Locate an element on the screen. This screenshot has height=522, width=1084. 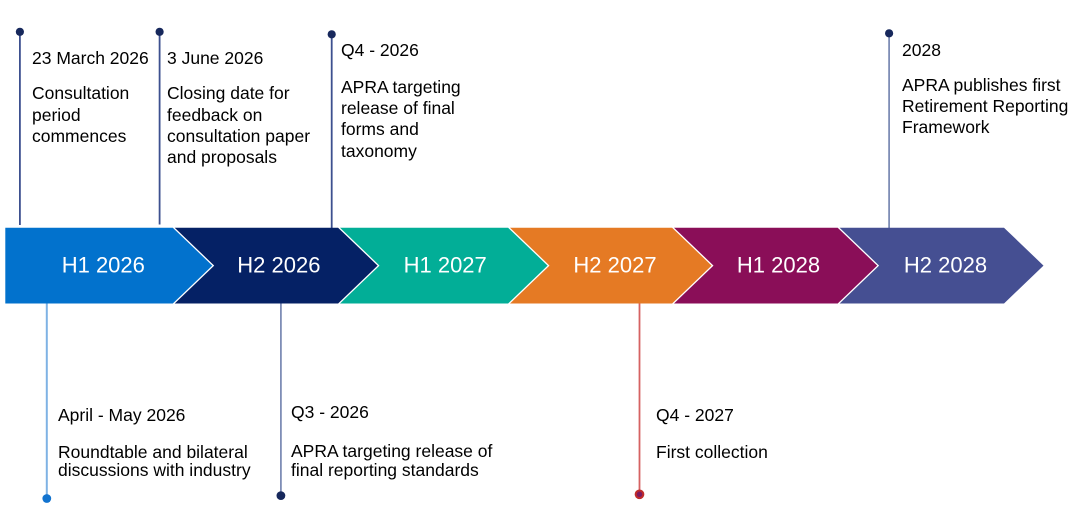
svg-text: H1 2028 is located at coordinates (778, 264).